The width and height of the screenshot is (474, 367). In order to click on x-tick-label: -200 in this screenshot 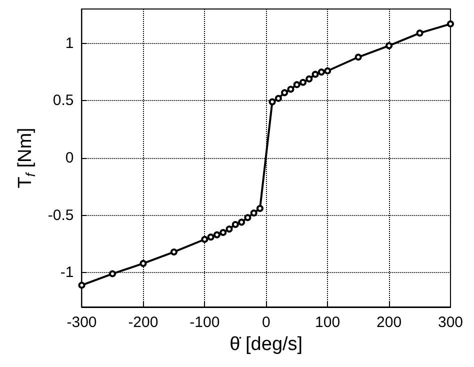, I will do `click(143, 322)`.